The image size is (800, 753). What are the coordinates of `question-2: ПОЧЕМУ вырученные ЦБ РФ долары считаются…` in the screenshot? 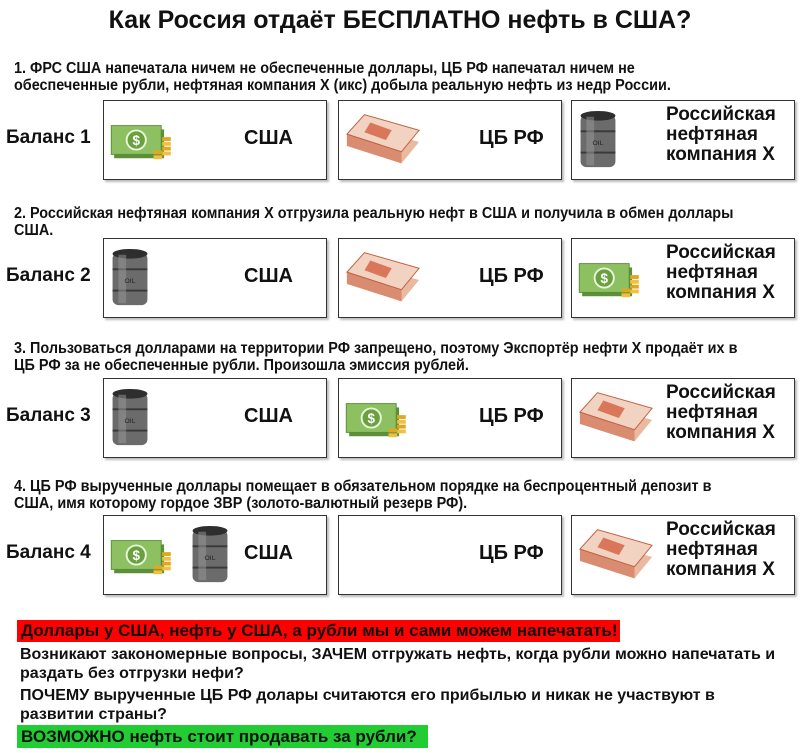 It's located at (367, 705).